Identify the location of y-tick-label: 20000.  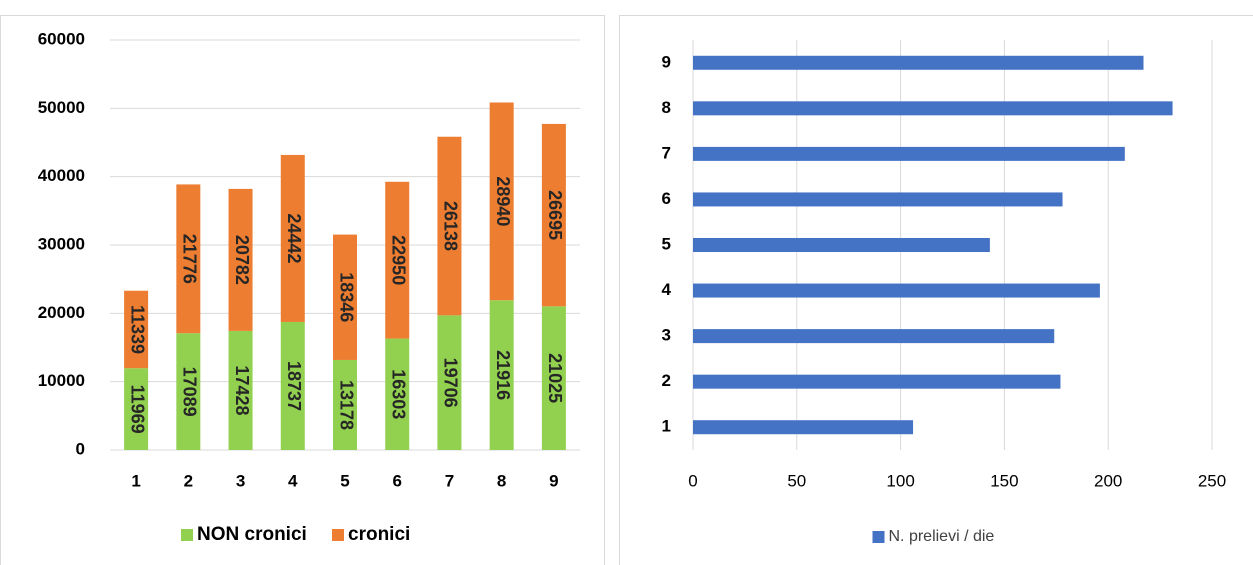
(61, 312).